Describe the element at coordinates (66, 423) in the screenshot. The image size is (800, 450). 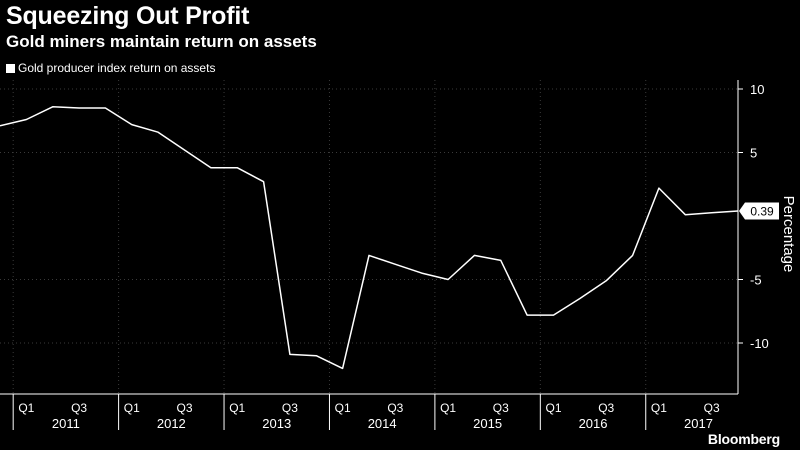
I see `x-year-label: 2011` at that location.